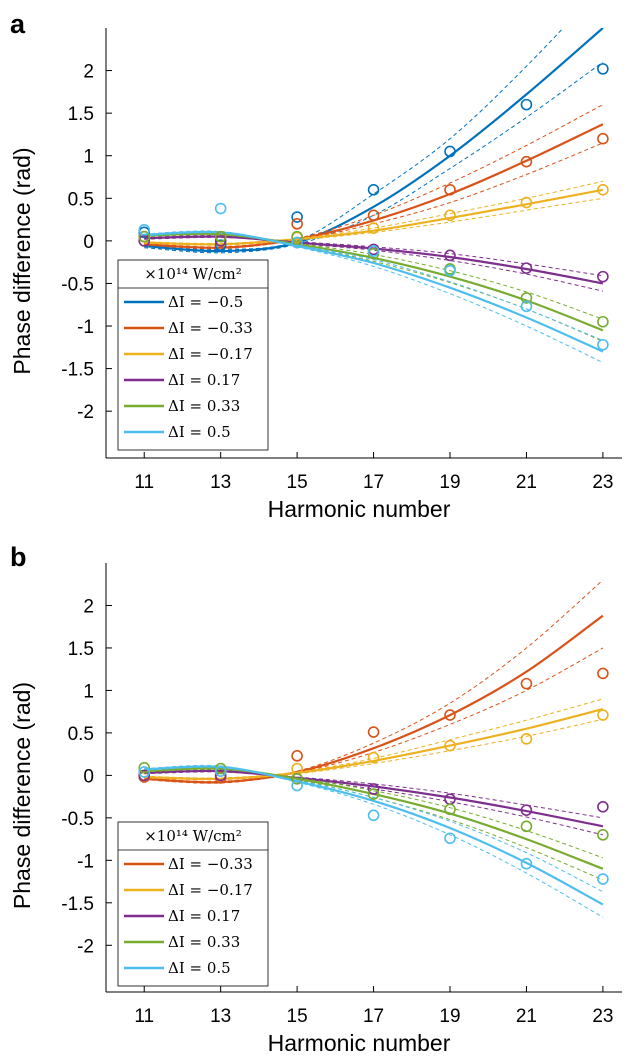 This screenshot has width=643, height=1056. Describe the element at coordinates (144, 1016) in the screenshot. I see `x-tick-label: 11` at that location.